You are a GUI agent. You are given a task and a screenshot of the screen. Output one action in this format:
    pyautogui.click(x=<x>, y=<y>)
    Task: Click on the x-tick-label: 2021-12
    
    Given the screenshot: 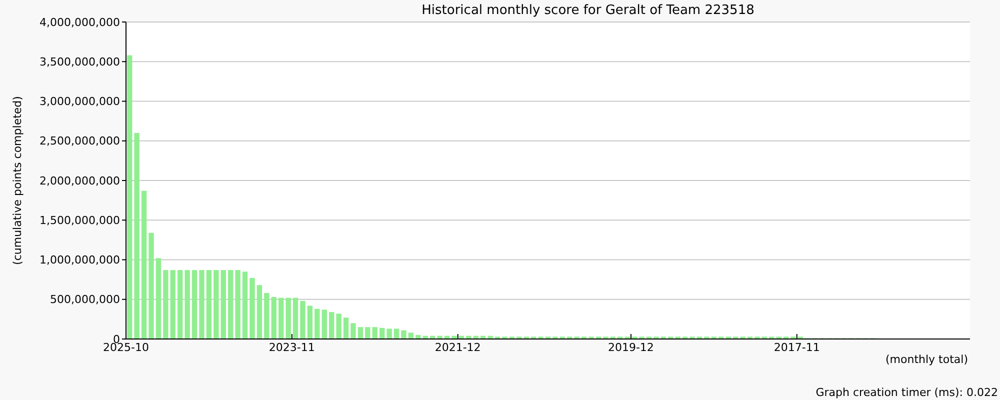 What is the action you would take?
    pyautogui.click(x=457, y=347)
    